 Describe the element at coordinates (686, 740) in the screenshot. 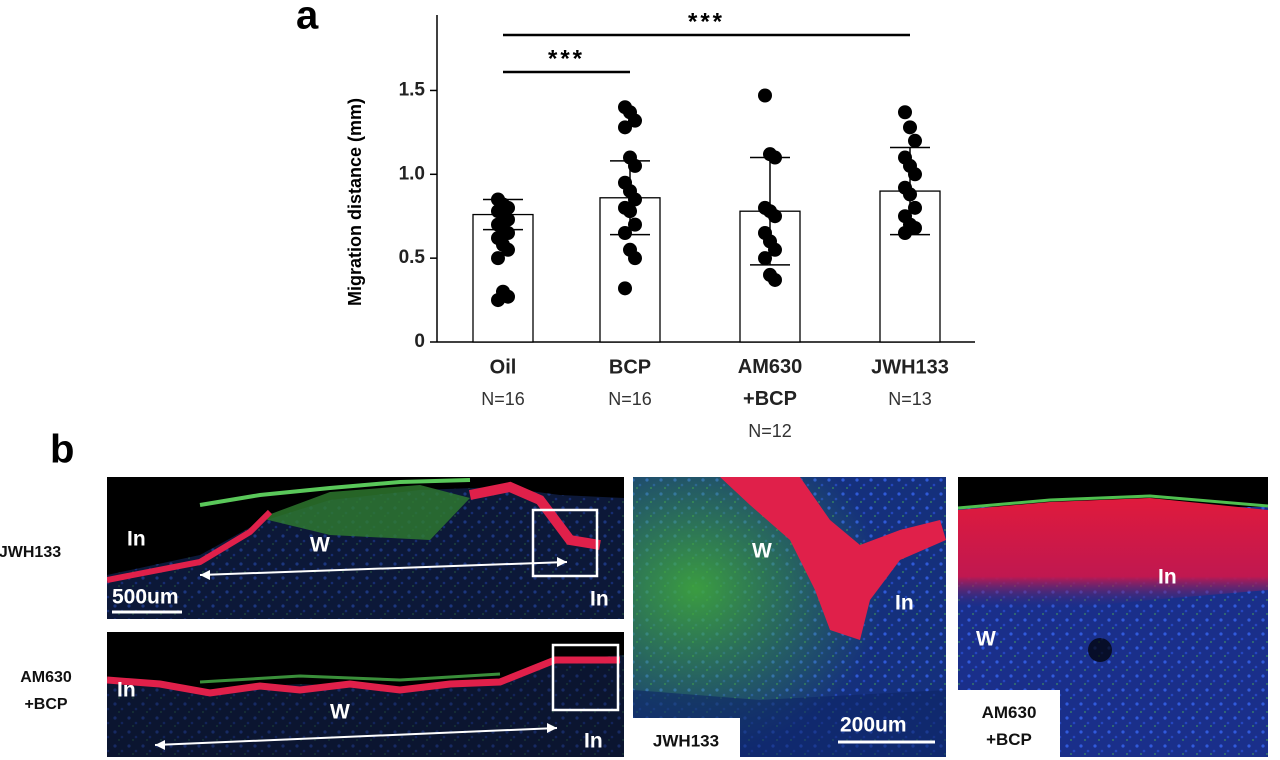

I see `image-caption: JWH133` at that location.